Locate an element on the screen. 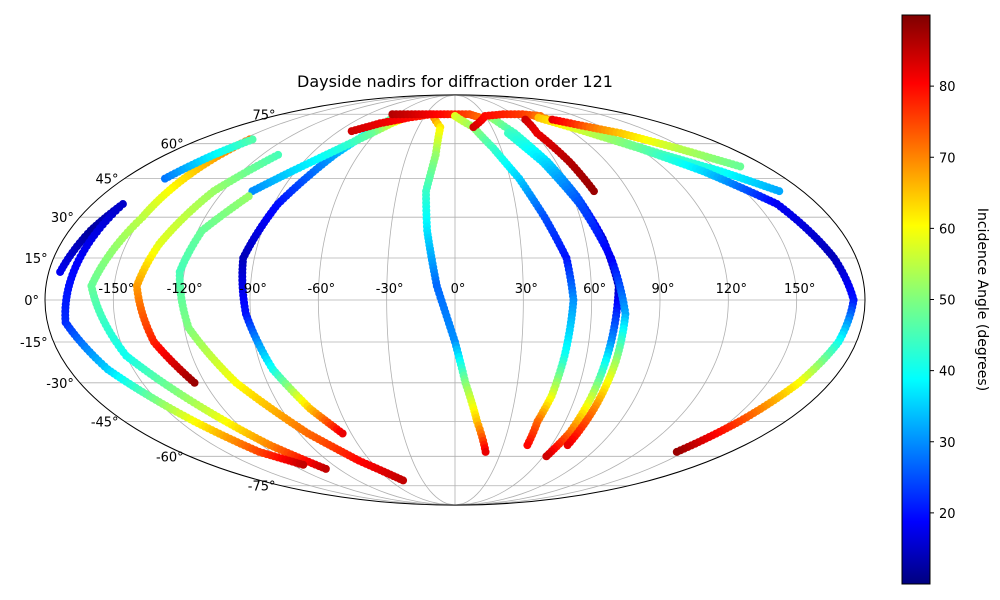 This screenshot has height=600, width=1000. lat-tick-label: 0° is located at coordinates (31, 301).